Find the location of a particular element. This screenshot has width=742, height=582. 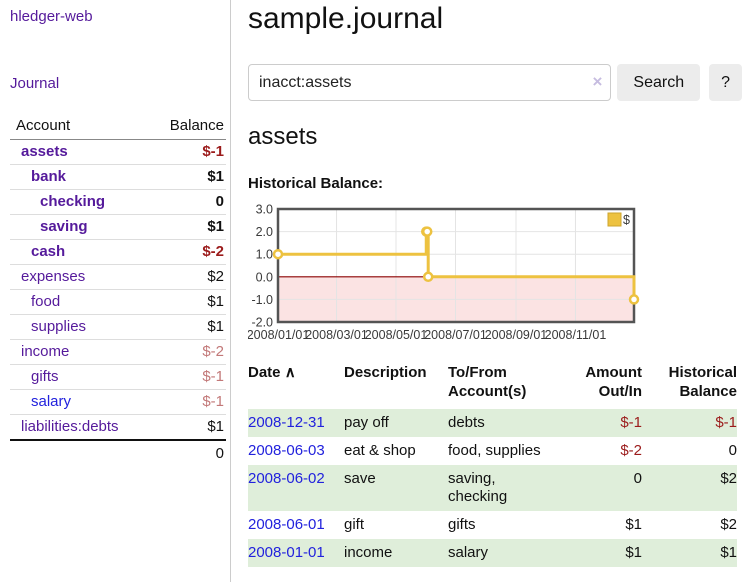

account-row: checking 0 is located at coordinates (118, 202).